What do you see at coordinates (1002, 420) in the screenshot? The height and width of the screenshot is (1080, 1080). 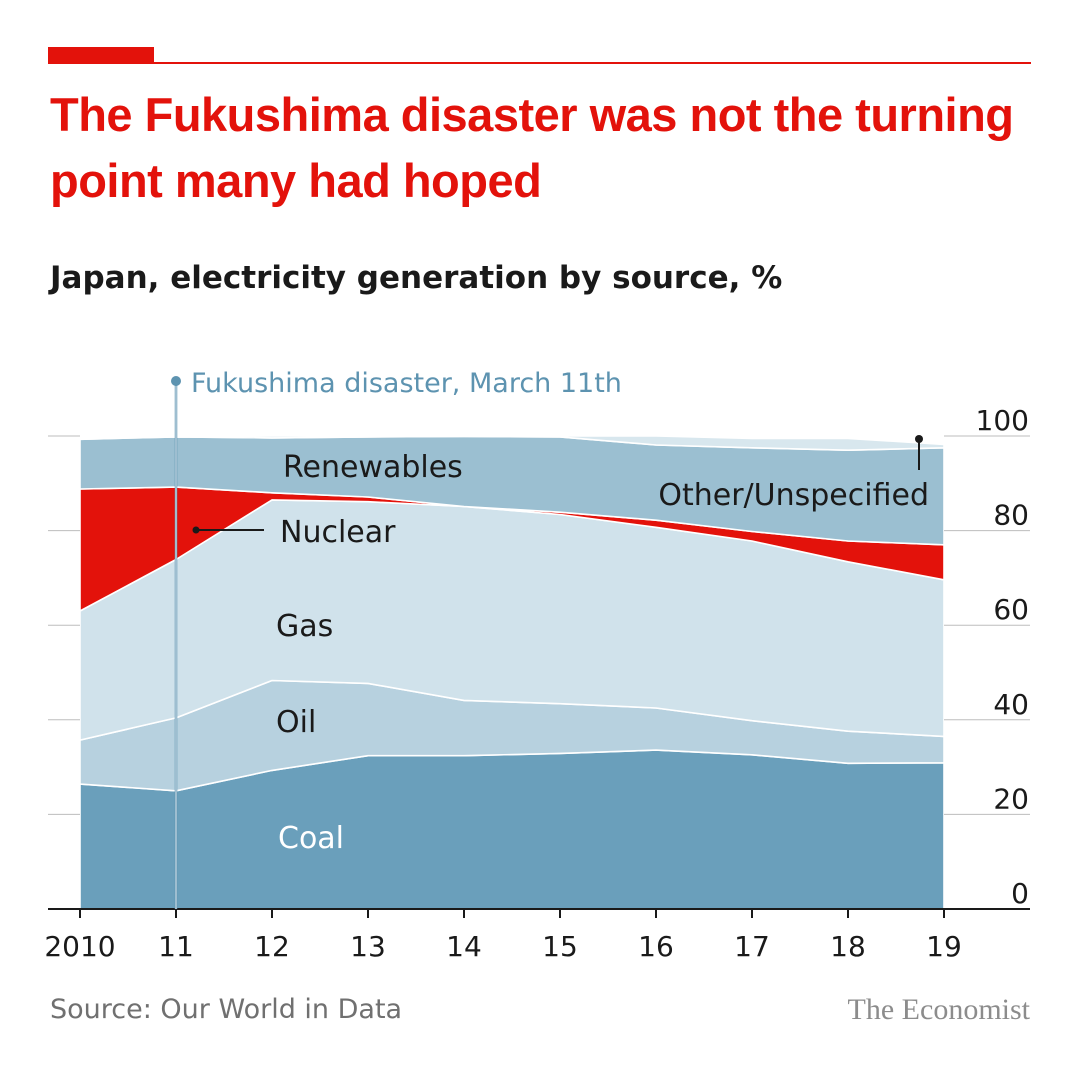 I see `y-tick-label: 100` at bounding box center [1002, 420].